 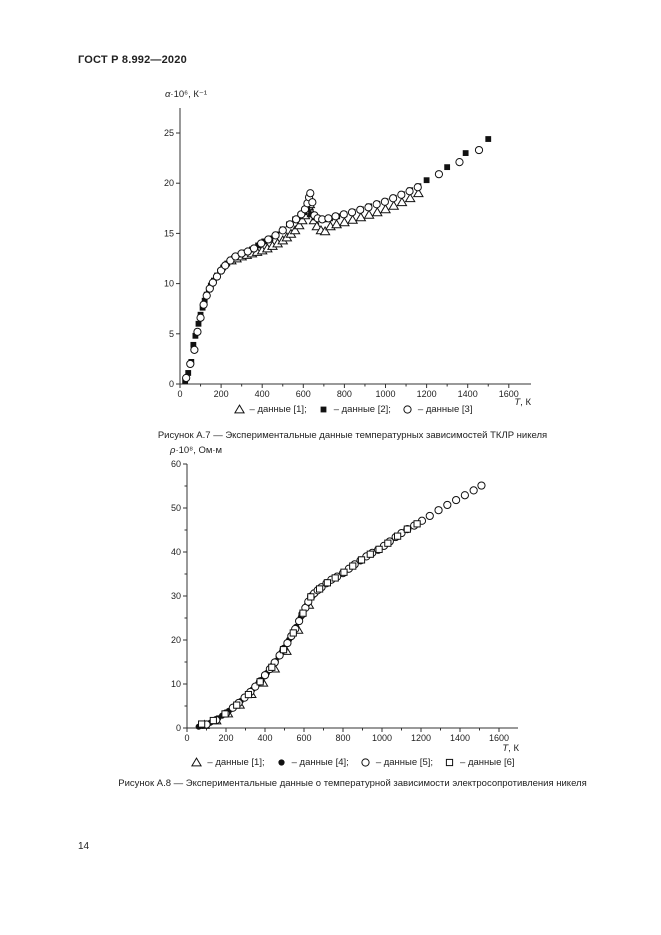 I want to click on legend-item-label: – данные [2];, so click(x=362, y=409).